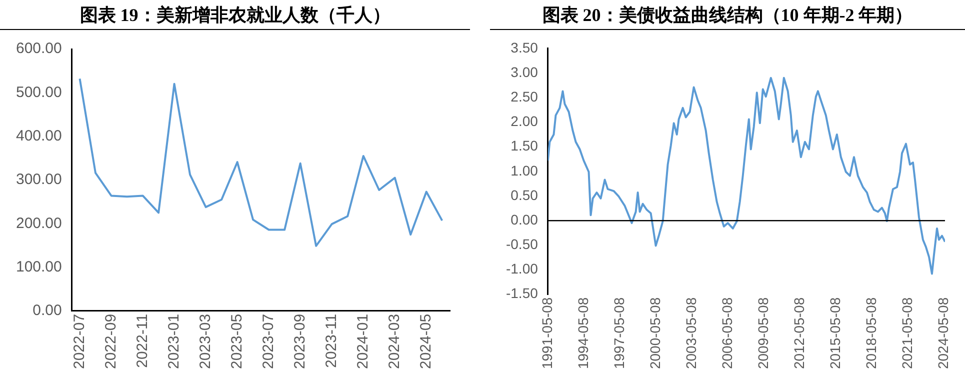  What do you see at coordinates (173, 342) in the screenshot?
I see `x-tick-label: 2023-01` at bounding box center [173, 342].